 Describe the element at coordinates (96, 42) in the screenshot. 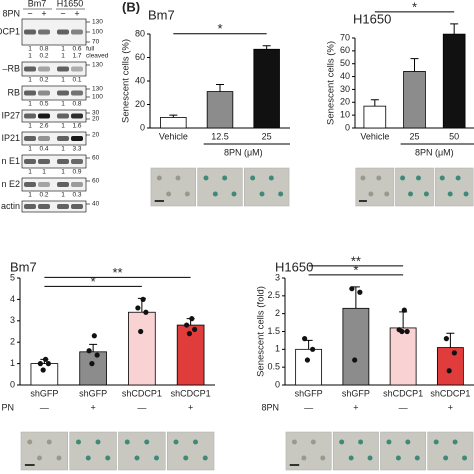

I see `marker: 70` at that location.